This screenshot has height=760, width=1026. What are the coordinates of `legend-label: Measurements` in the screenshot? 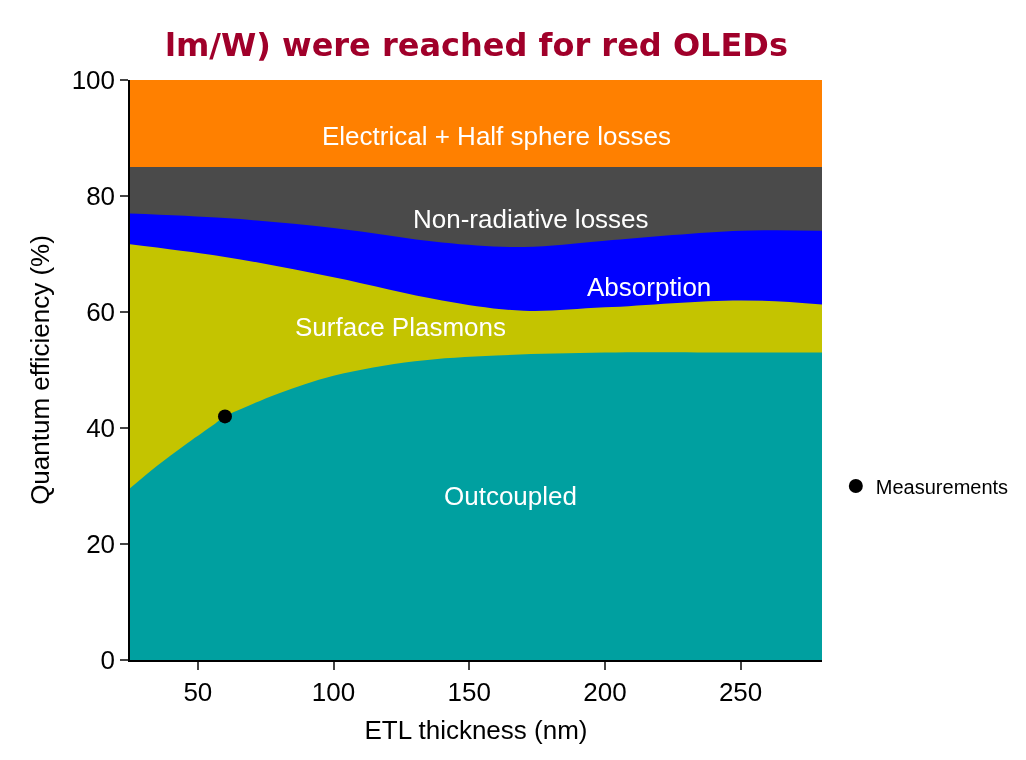 It's located at (942, 486).